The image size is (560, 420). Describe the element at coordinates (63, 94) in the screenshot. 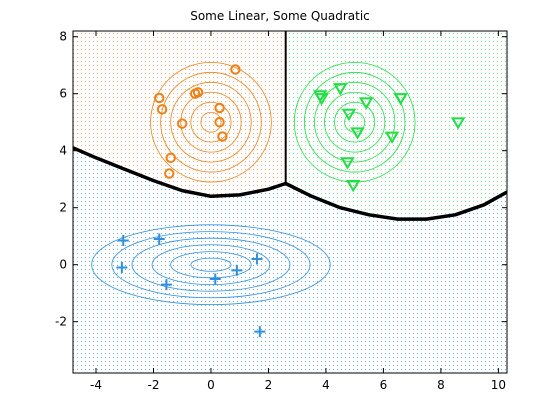

I see `y-tick-label: 6` at that location.